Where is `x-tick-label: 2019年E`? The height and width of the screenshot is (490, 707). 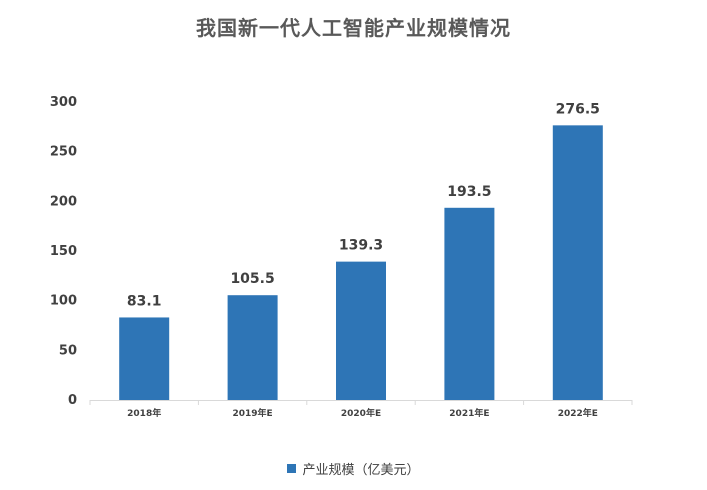 x-tick-label: 2019年E is located at coordinates (252, 413).